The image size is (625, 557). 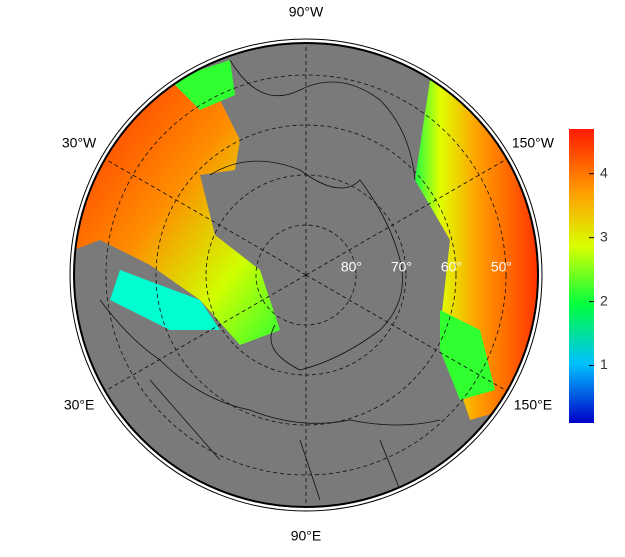 What do you see at coordinates (533, 143) in the screenshot?
I see `meridian-label: 150°W` at bounding box center [533, 143].